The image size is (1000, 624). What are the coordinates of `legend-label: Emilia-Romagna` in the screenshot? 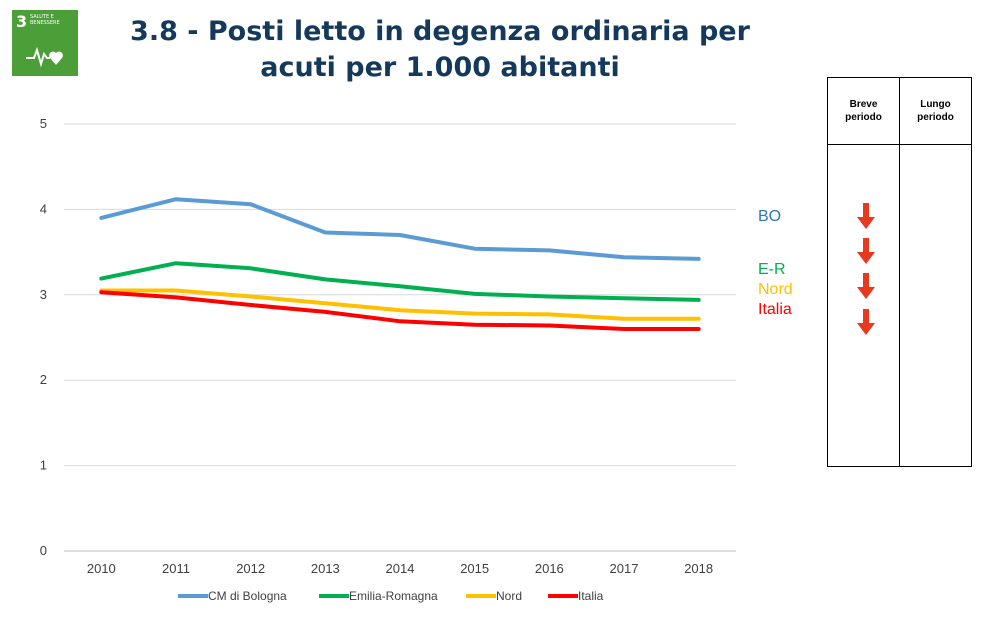 It's located at (393, 596).